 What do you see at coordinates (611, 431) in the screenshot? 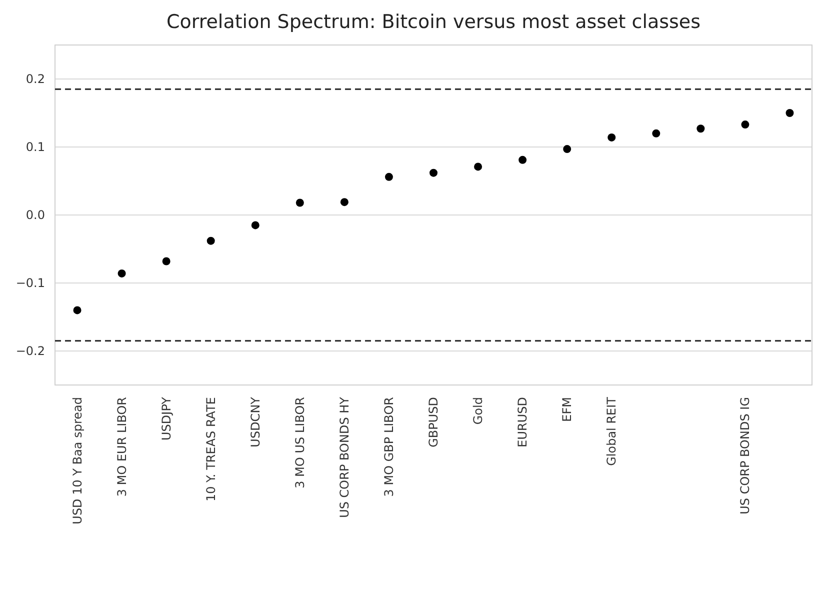
I see `x-tick-label: Global REIT` at bounding box center [611, 431].